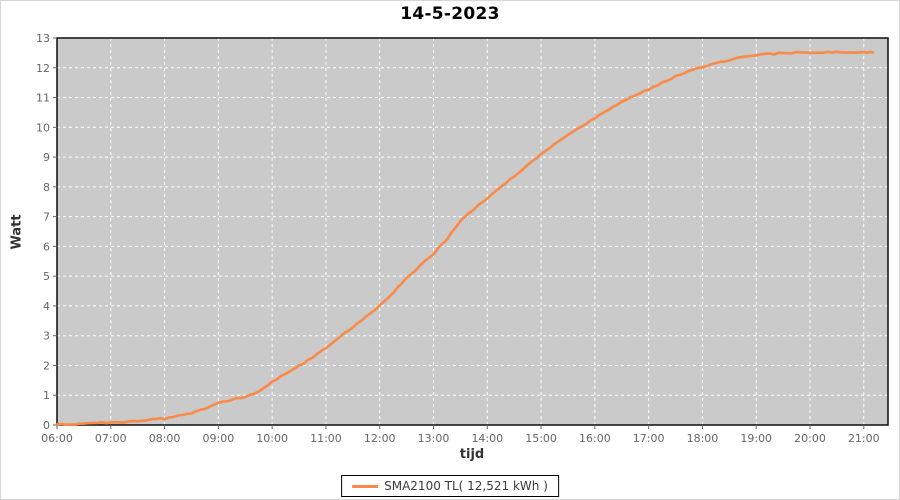 Image resolution: width=900 pixels, height=500 pixels. What do you see at coordinates (864, 438) in the screenshot?
I see `x-tick-label: 21:00` at bounding box center [864, 438].